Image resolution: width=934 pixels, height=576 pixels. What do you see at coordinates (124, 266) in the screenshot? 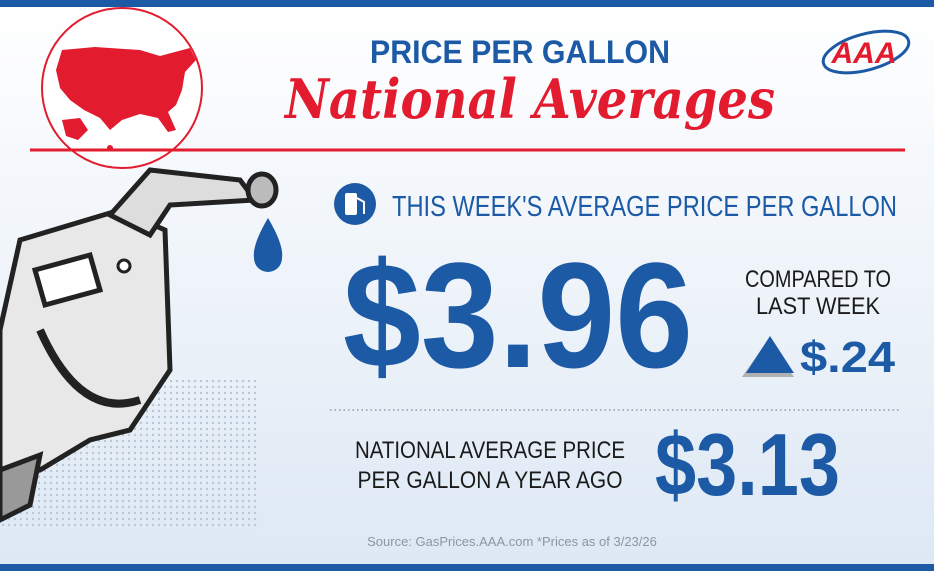
I see `pump-bolt` at bounding box center [124, 266].